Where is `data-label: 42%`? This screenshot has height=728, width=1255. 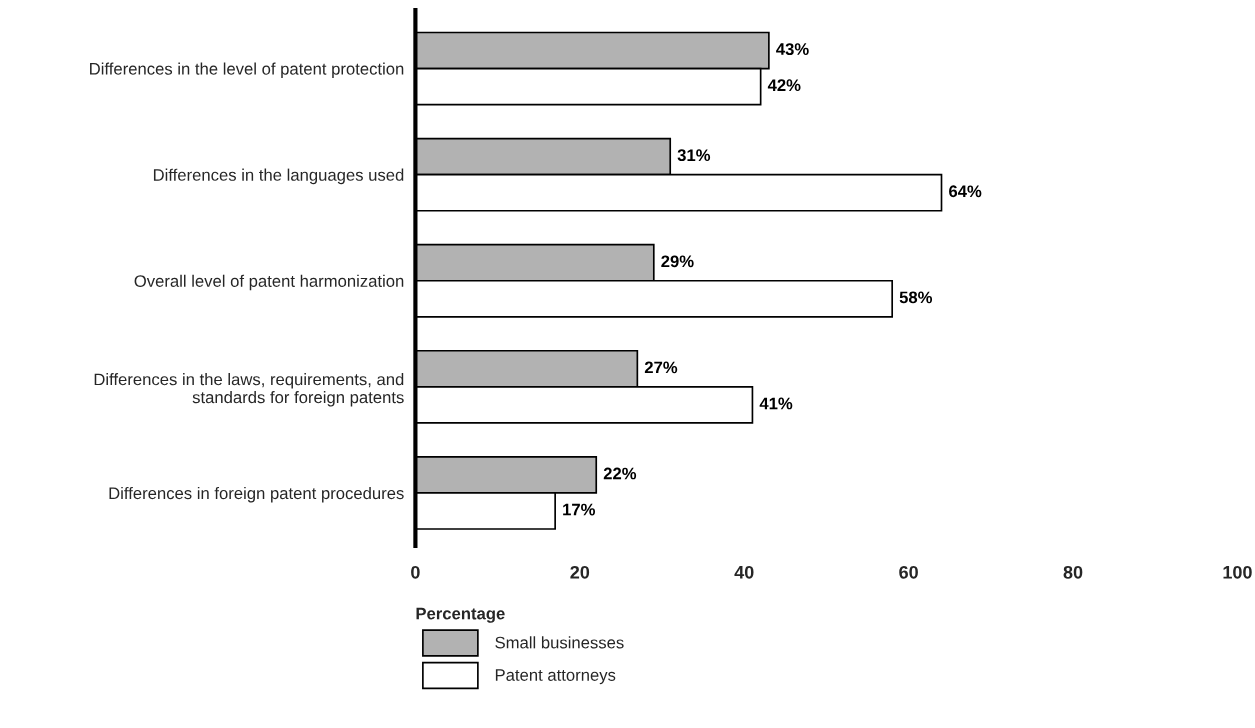
data-label: 42% is located at coordinates (784, 85).